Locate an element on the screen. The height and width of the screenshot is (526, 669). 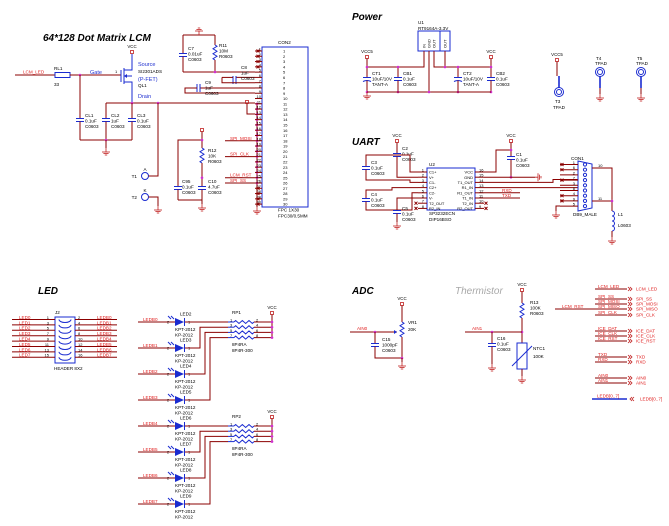
net-label: ICE_RST is located at coordinates (608, 338).